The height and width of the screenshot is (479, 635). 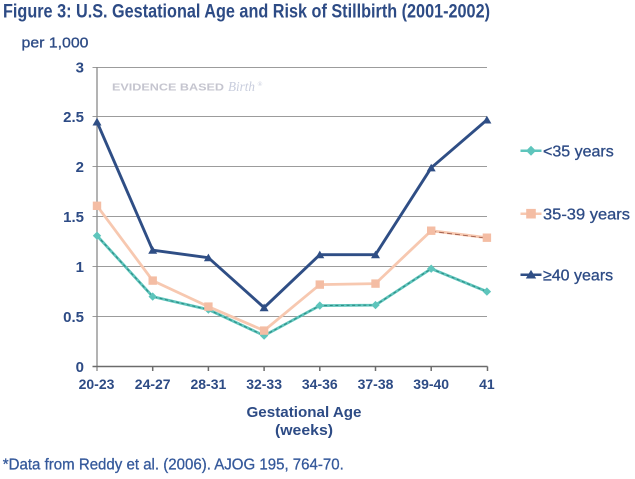 I want to click on svg-text: (weeks), so click(x=304, y=430).